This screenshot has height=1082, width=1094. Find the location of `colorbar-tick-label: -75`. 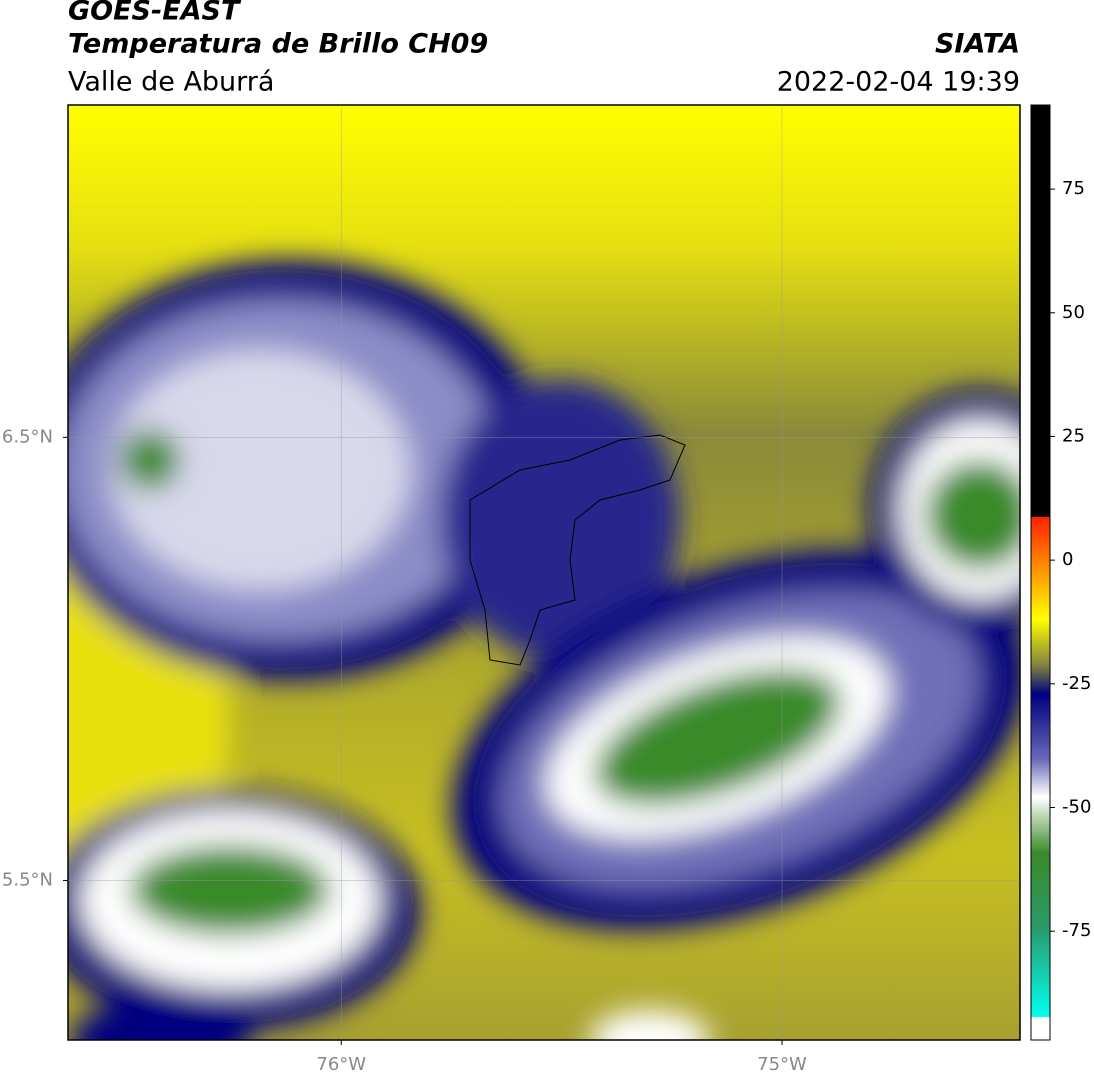

colorbar-tick-label: -75 is located at coordinates (1076, 930).